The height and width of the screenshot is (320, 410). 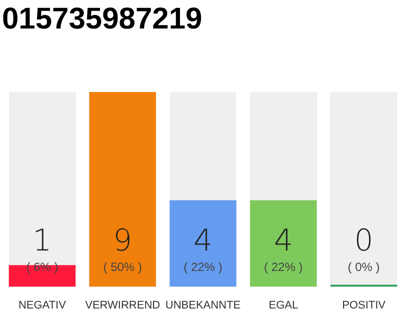 What do you see at coordinates (203, 305) in the screenshot?
I see `x-tick-label: UNBEKANNTE` at bounding box center [203, 305].